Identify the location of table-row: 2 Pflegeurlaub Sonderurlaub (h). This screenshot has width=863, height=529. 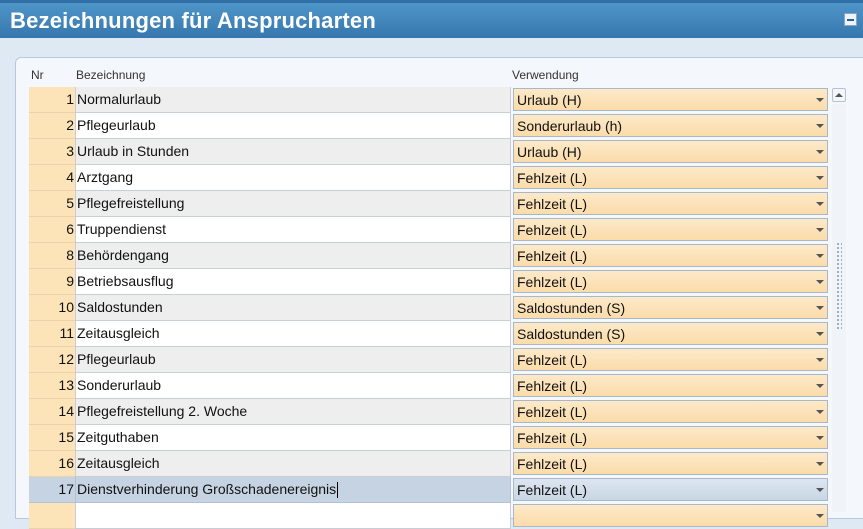
(429, 126).